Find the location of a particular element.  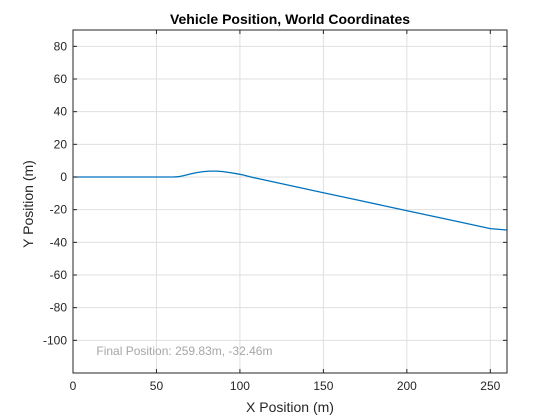

series-line is located at coordinates (290, 200).